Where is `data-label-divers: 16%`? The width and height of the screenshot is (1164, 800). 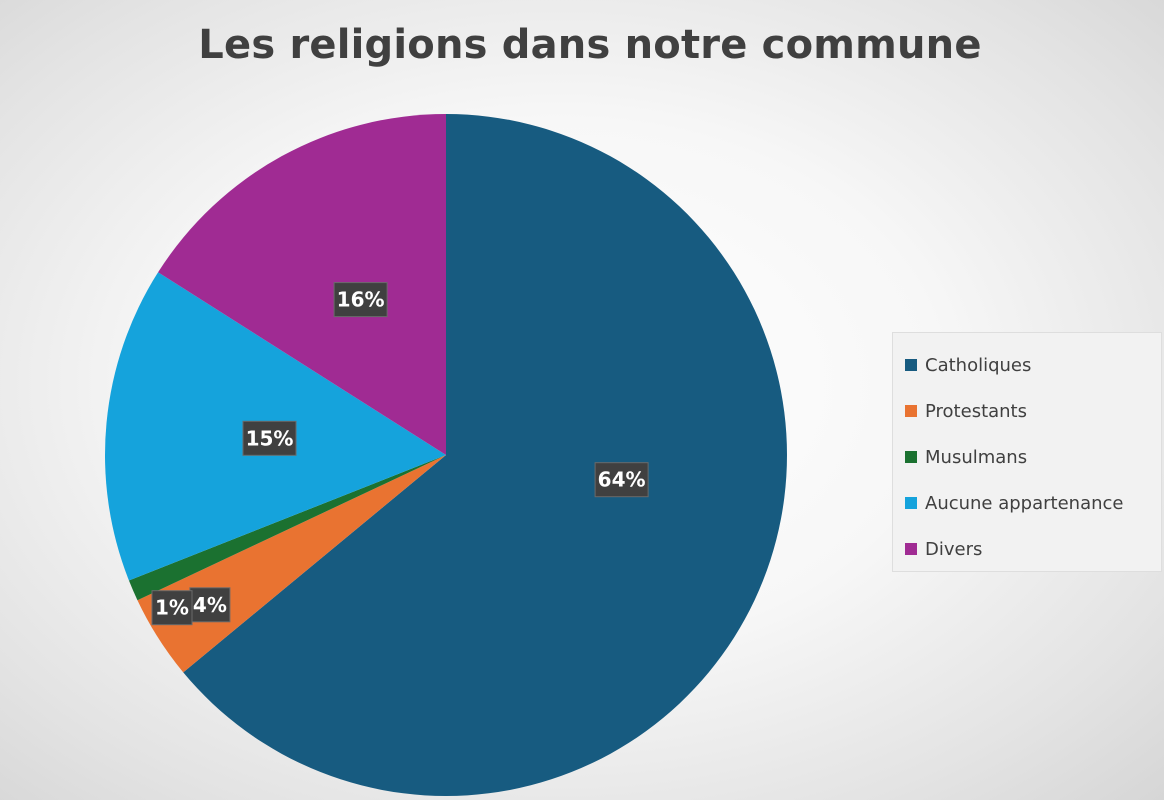
data-label-divers: 16% is located at coordinates (360, 300).